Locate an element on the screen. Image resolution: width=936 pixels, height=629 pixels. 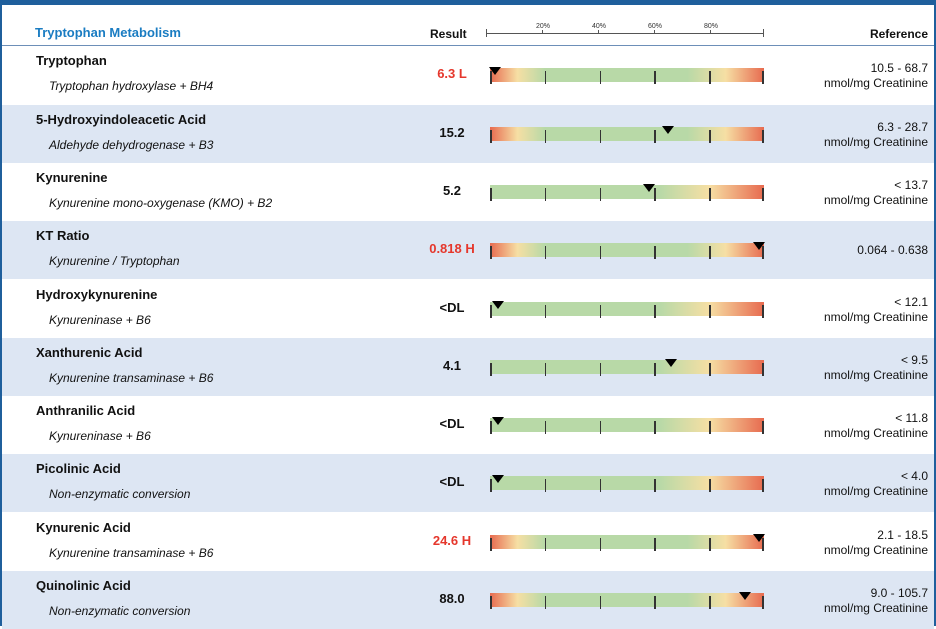
reference-range-values: < 9.5 is located at coordinates (914, 360).